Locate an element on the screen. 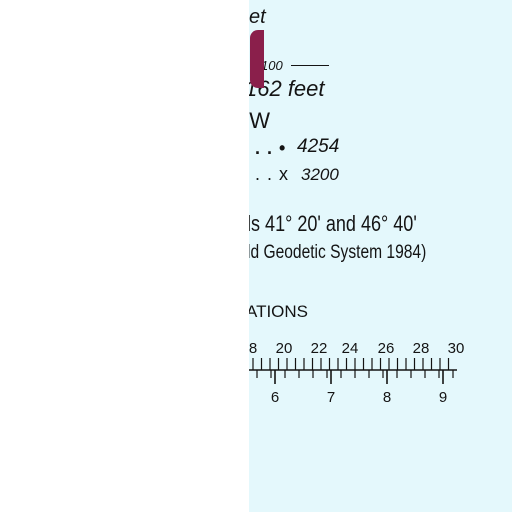 This screenshot has width=512, height=512. datum-text: ld Geodetic System 1984) is located at coordinates (338, 252).